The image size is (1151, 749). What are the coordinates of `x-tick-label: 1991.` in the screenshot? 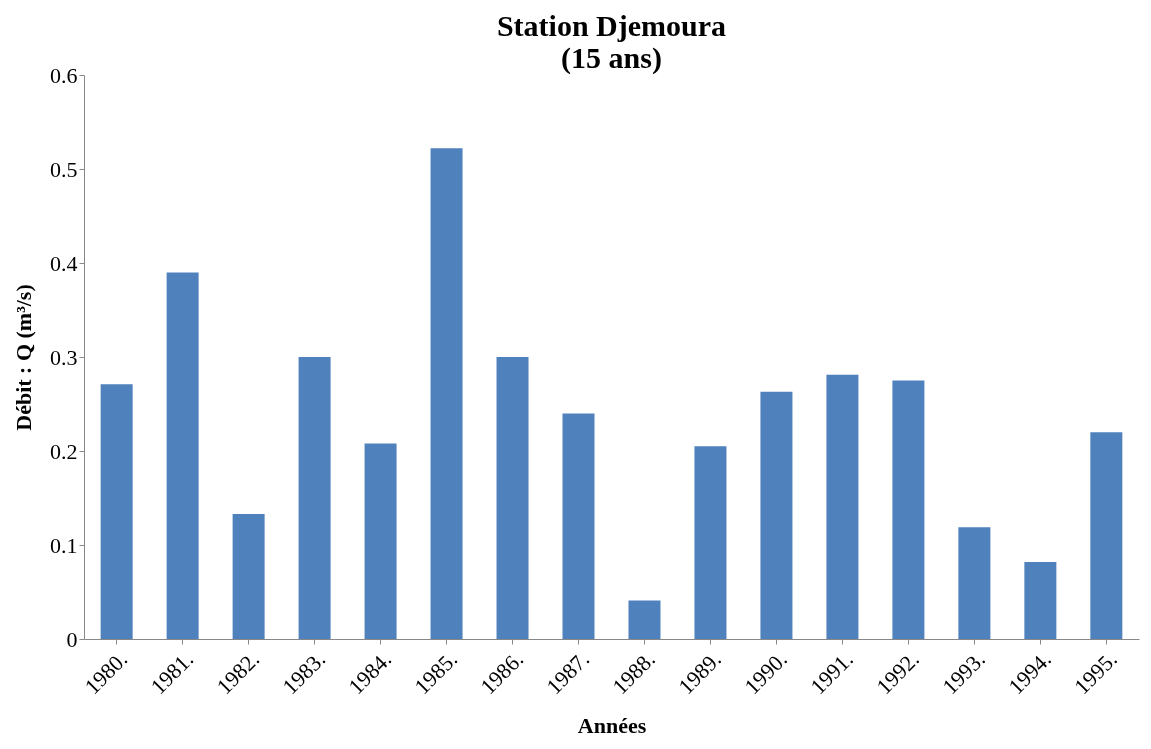 It's located at (831, 673).